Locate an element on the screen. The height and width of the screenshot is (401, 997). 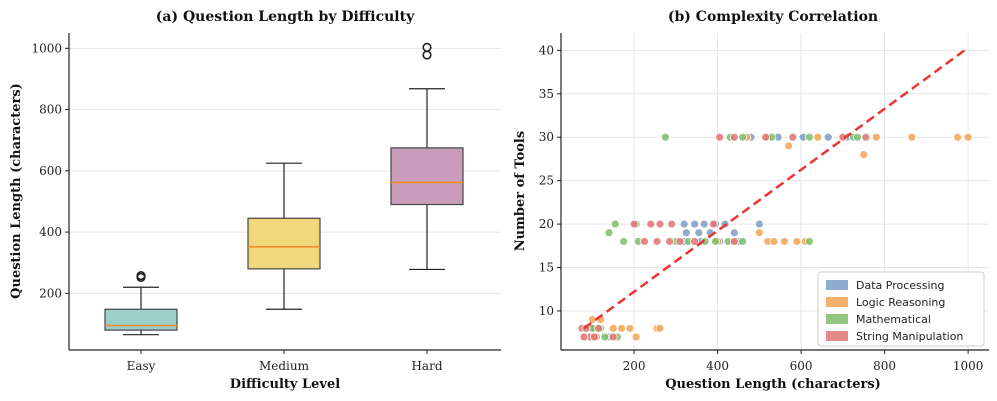
panel-b-title: (b) Complexity Correlation is located at coordinates (773, 17).